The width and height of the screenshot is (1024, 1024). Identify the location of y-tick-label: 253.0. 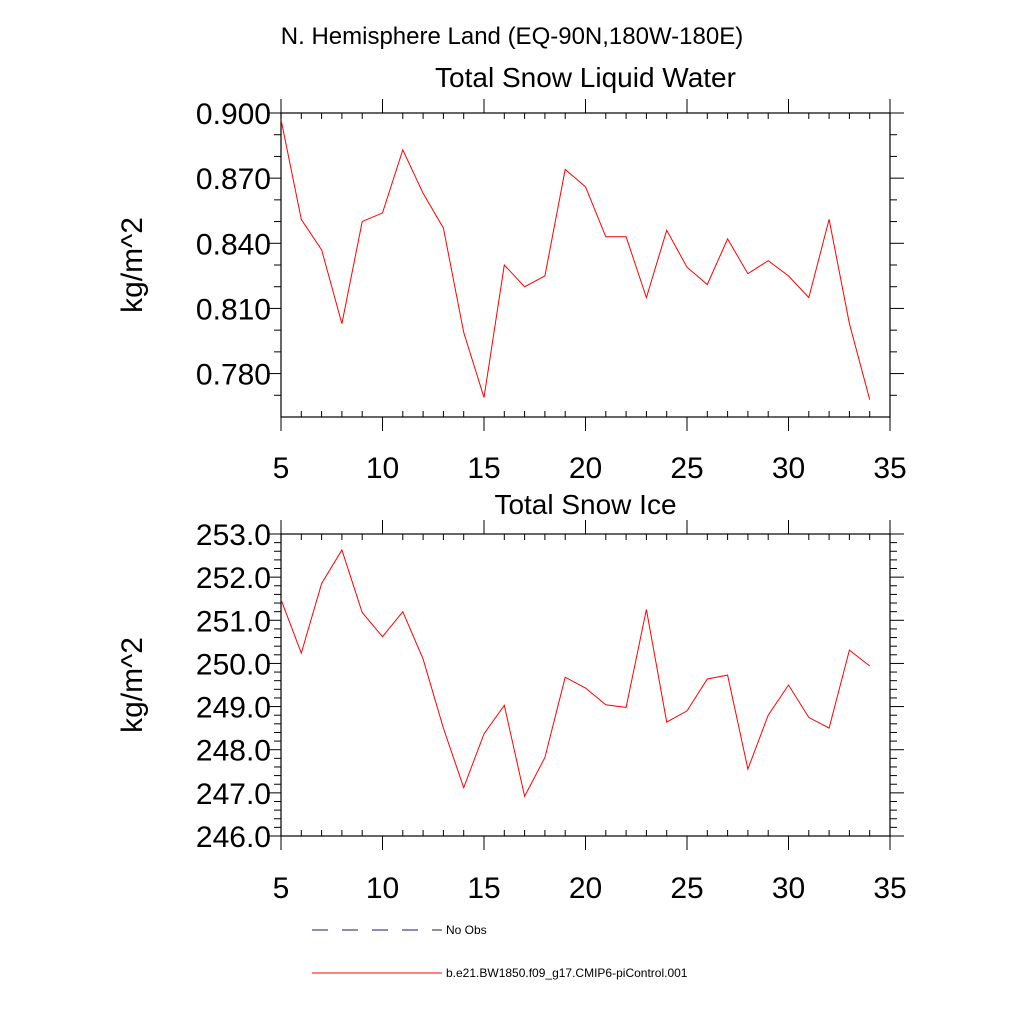
(233, 535).